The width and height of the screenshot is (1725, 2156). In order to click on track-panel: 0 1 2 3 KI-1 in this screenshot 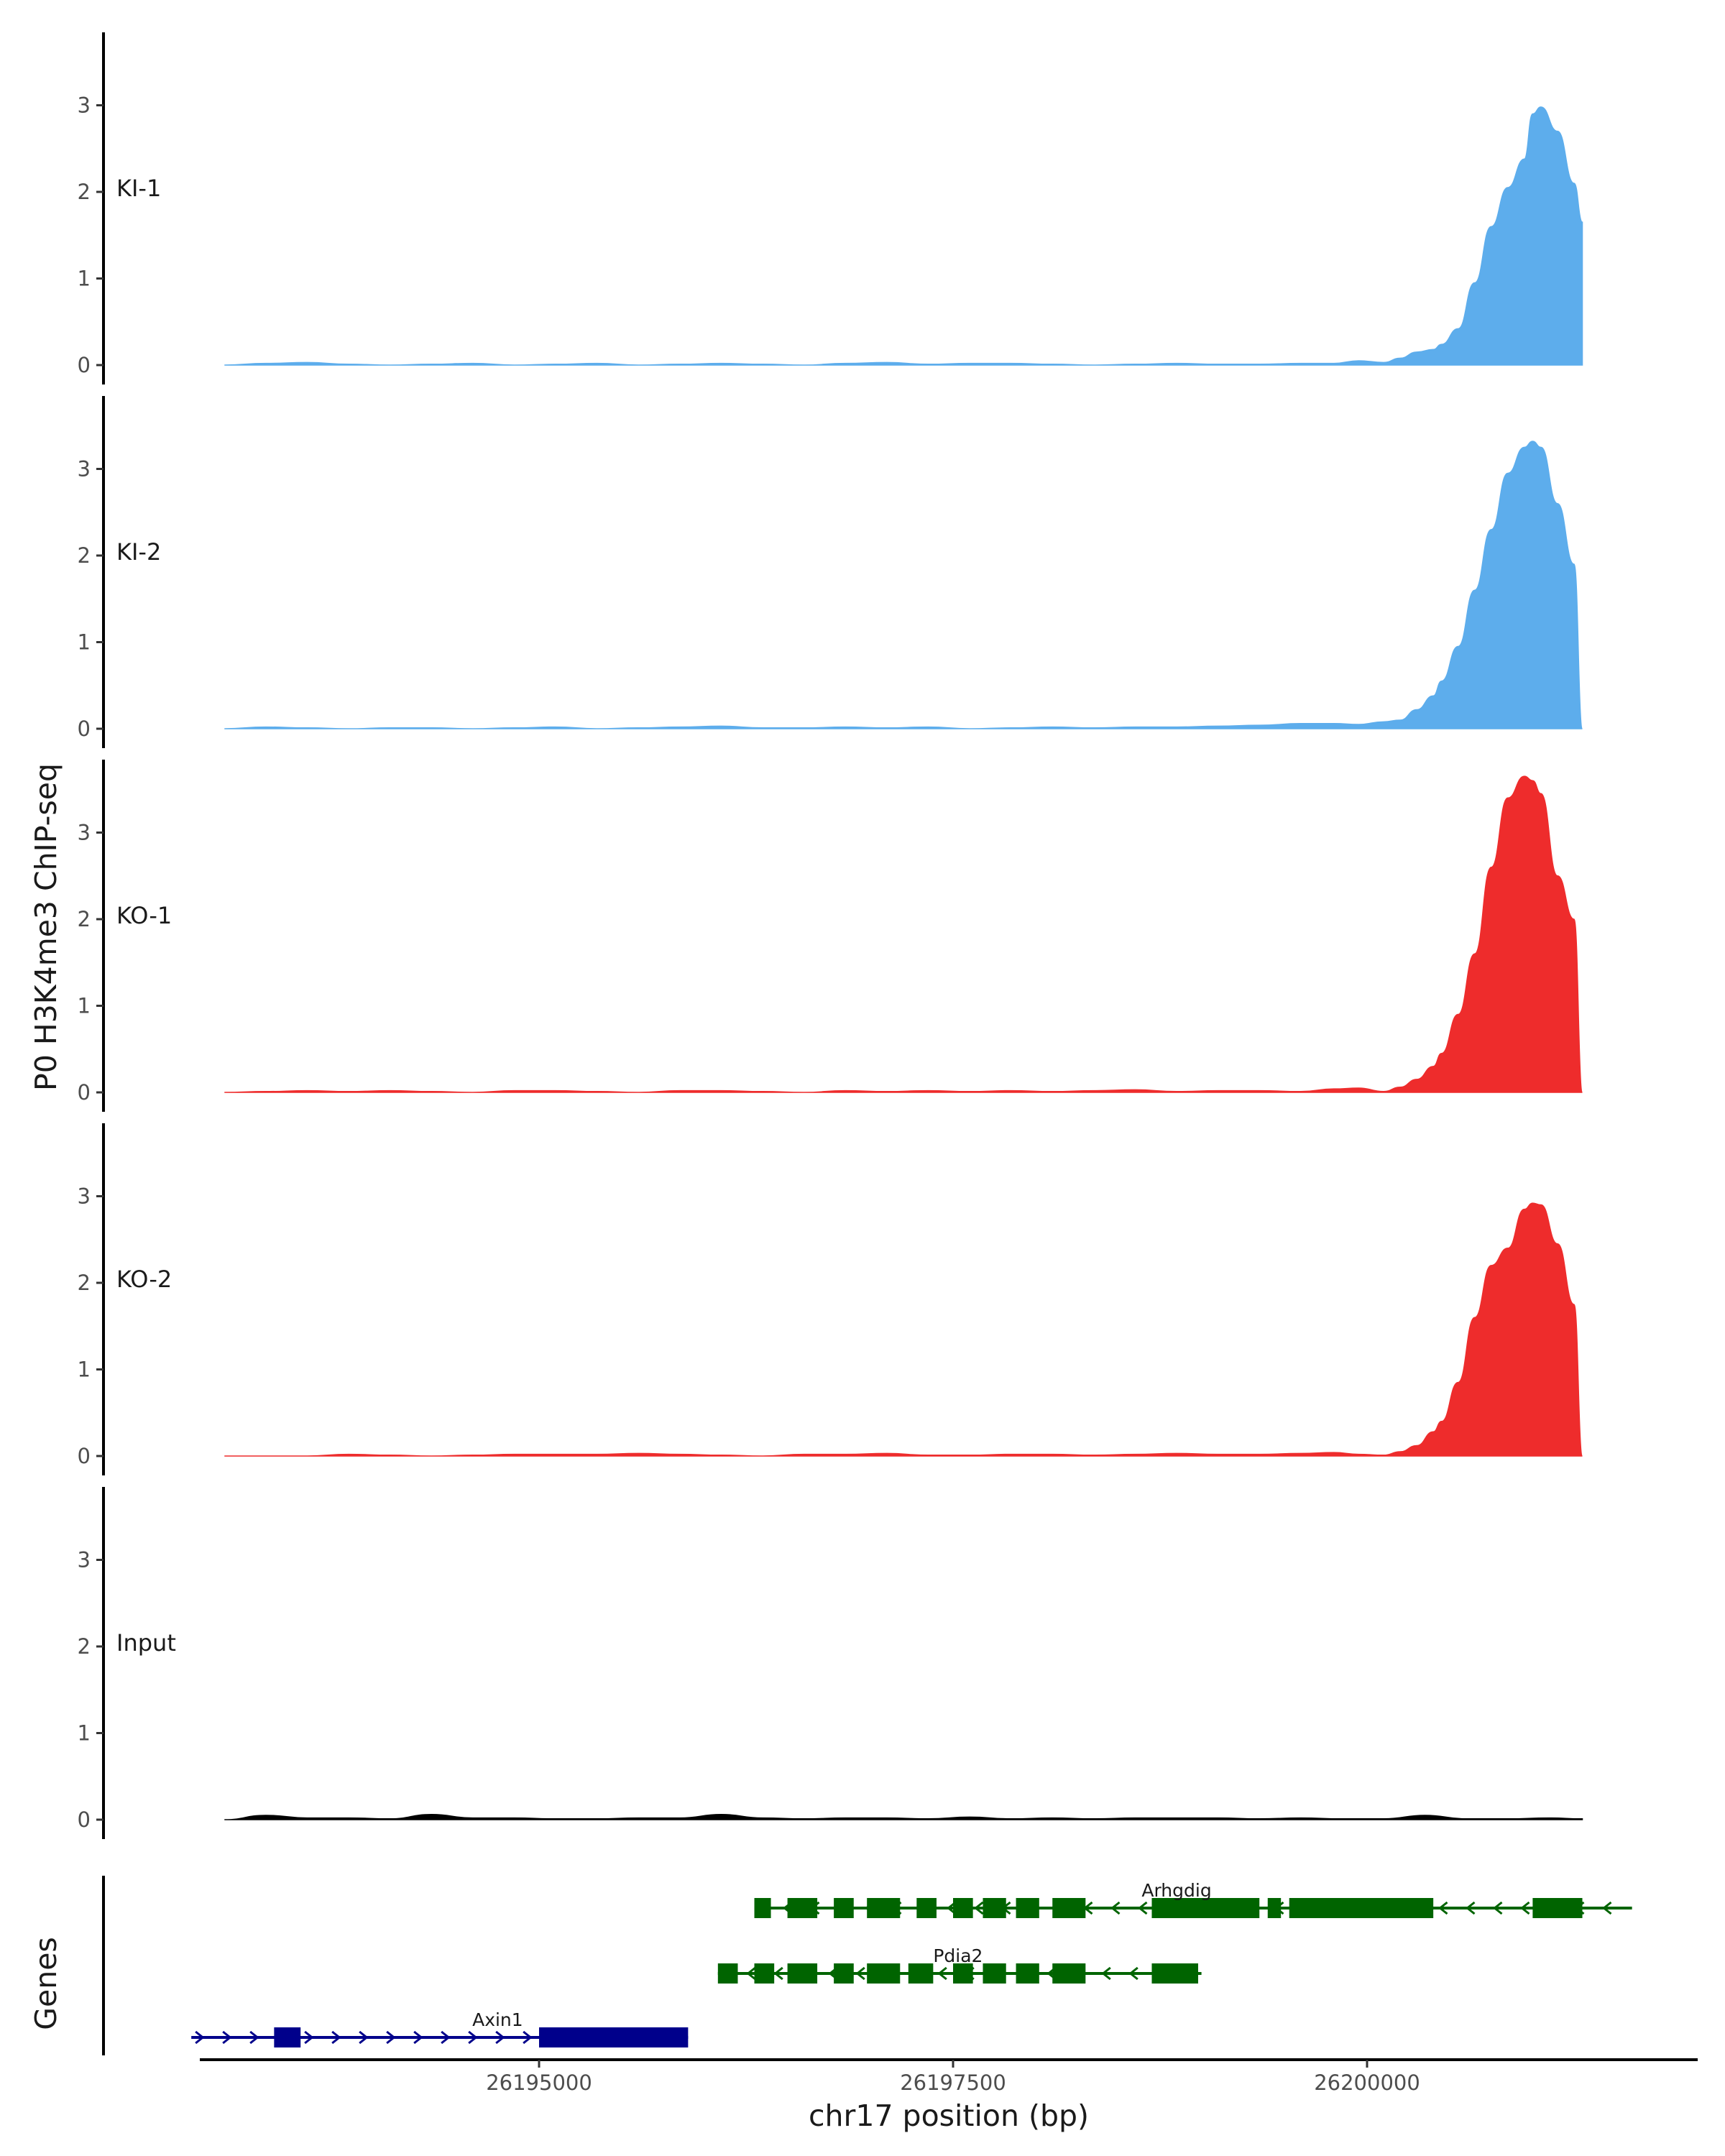, I will do `click(830, 208)`.